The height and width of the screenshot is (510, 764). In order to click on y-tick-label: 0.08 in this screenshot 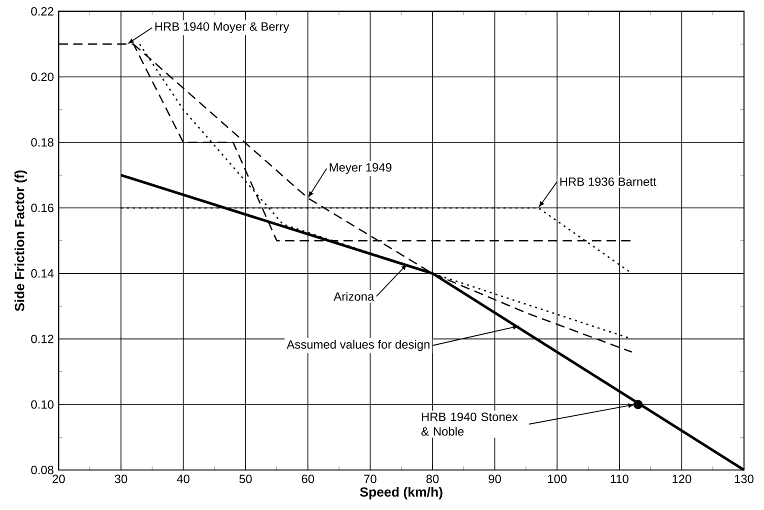, I will do `click(42, 470)`.